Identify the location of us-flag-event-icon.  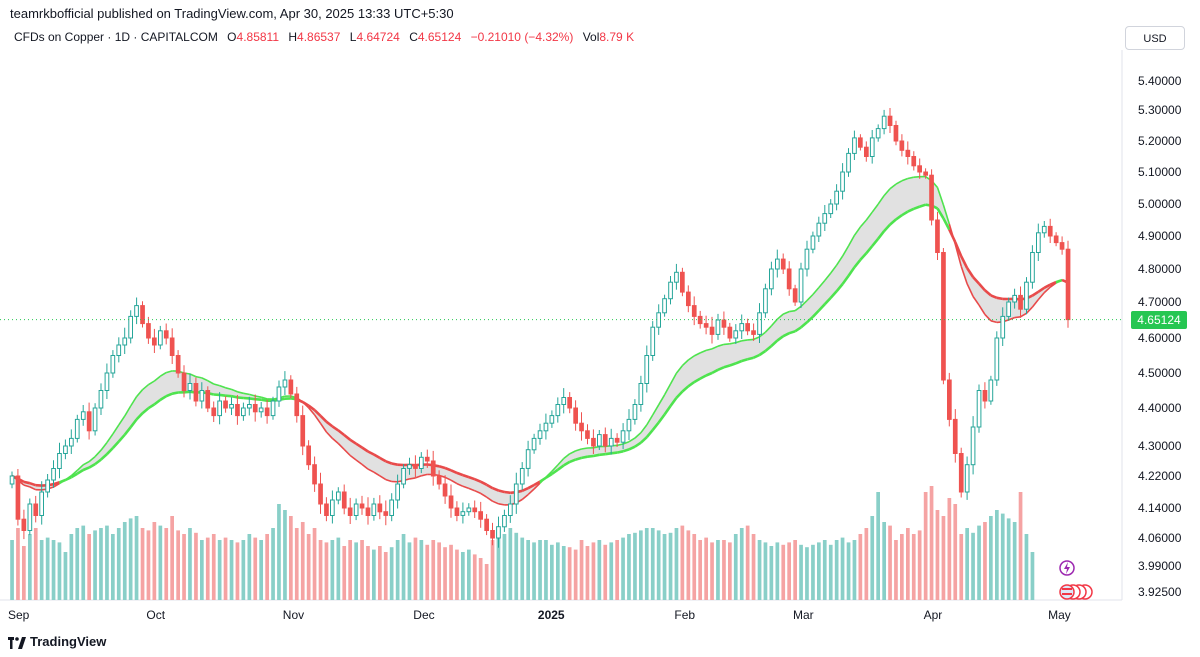
(1067, 592).